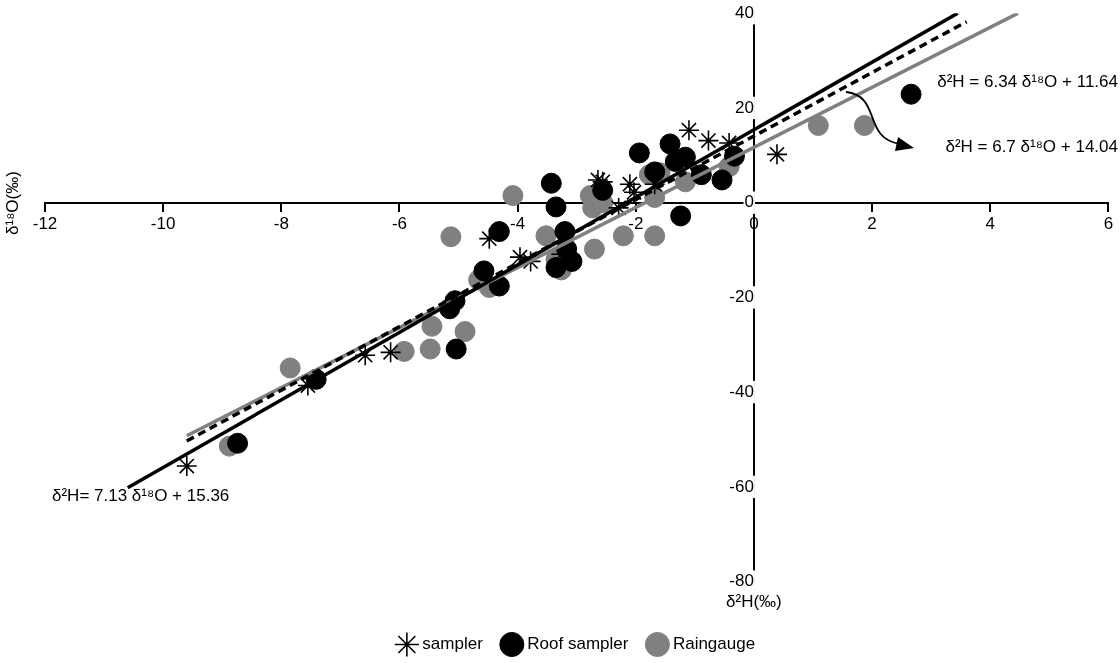 The height and width of the screenshot is (663, 1120). Describe the element at coordinates (281, 223) in the screenshot. I see `x-tick-label: -8` at that location.